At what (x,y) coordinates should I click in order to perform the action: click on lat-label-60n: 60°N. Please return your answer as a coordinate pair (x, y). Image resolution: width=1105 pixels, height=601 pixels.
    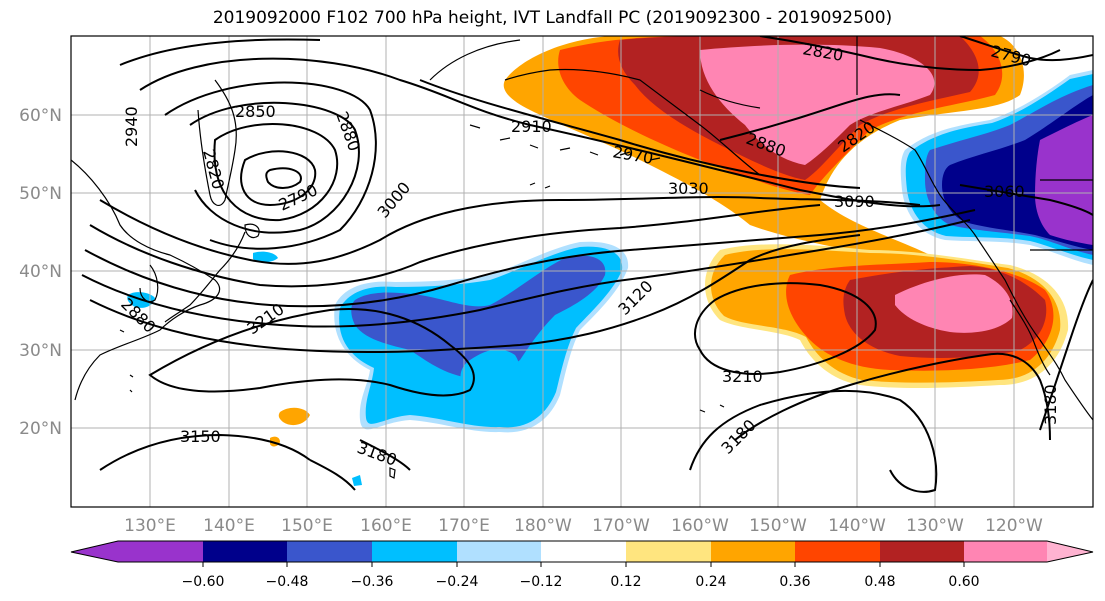
    Looking at the image, I should click on (40, 116).